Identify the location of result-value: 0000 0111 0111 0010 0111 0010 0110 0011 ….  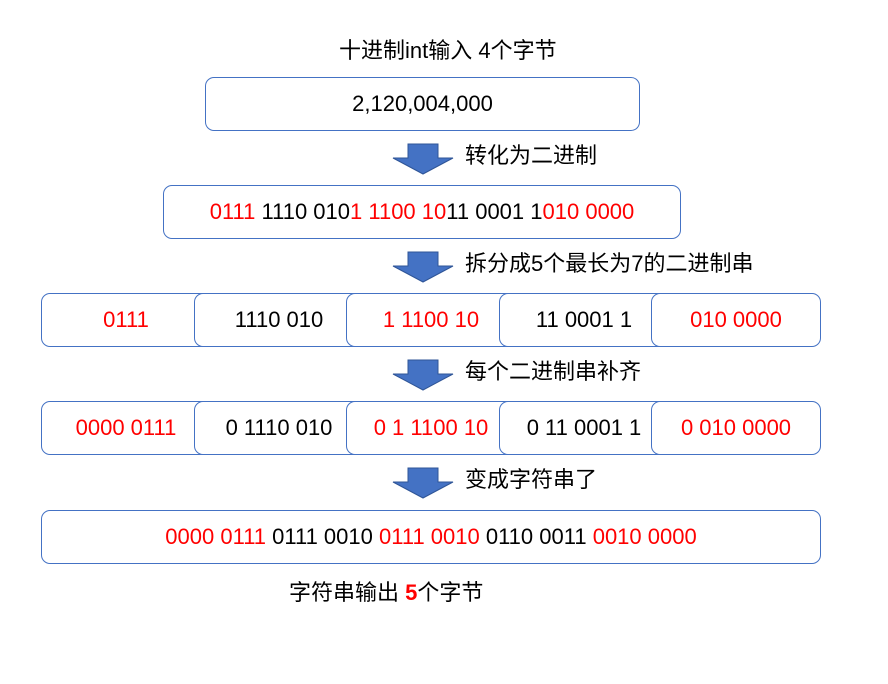
(430, 537).